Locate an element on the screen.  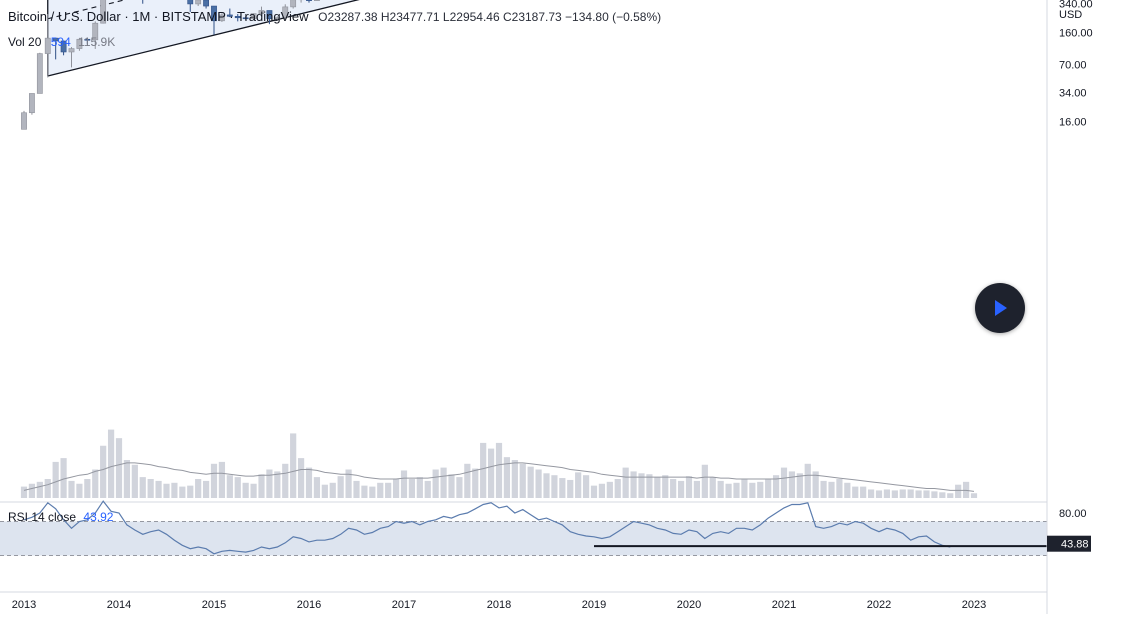
time-axis-label: 2022 is located at coordinates (879, 605).